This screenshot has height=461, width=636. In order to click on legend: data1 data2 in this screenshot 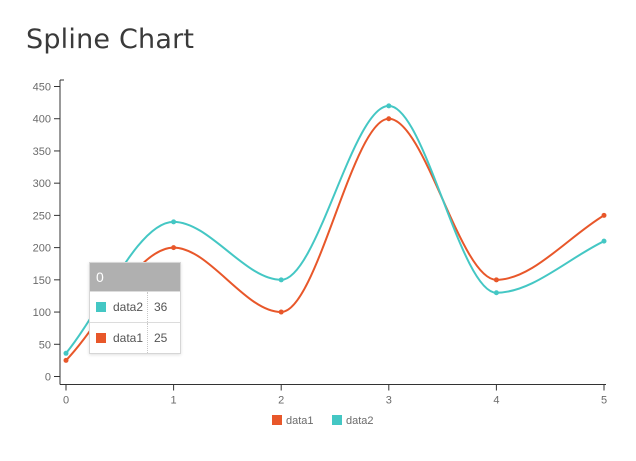, I will do `click(323, 421)`.